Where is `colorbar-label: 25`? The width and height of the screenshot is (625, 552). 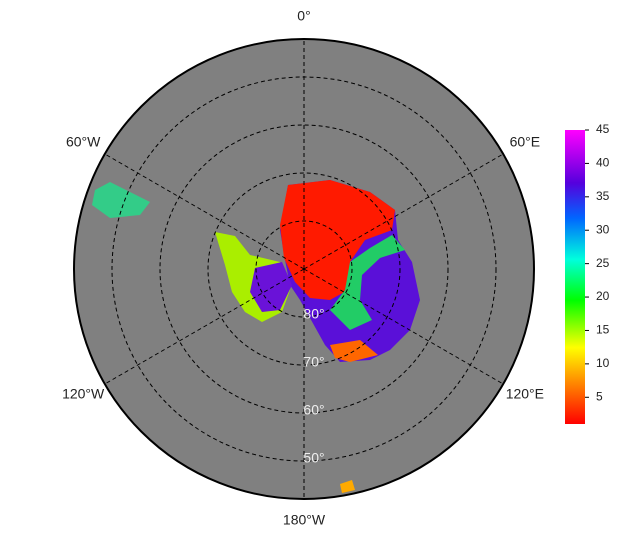
colorbar-label: 25 is located at coordinates (603, 263).